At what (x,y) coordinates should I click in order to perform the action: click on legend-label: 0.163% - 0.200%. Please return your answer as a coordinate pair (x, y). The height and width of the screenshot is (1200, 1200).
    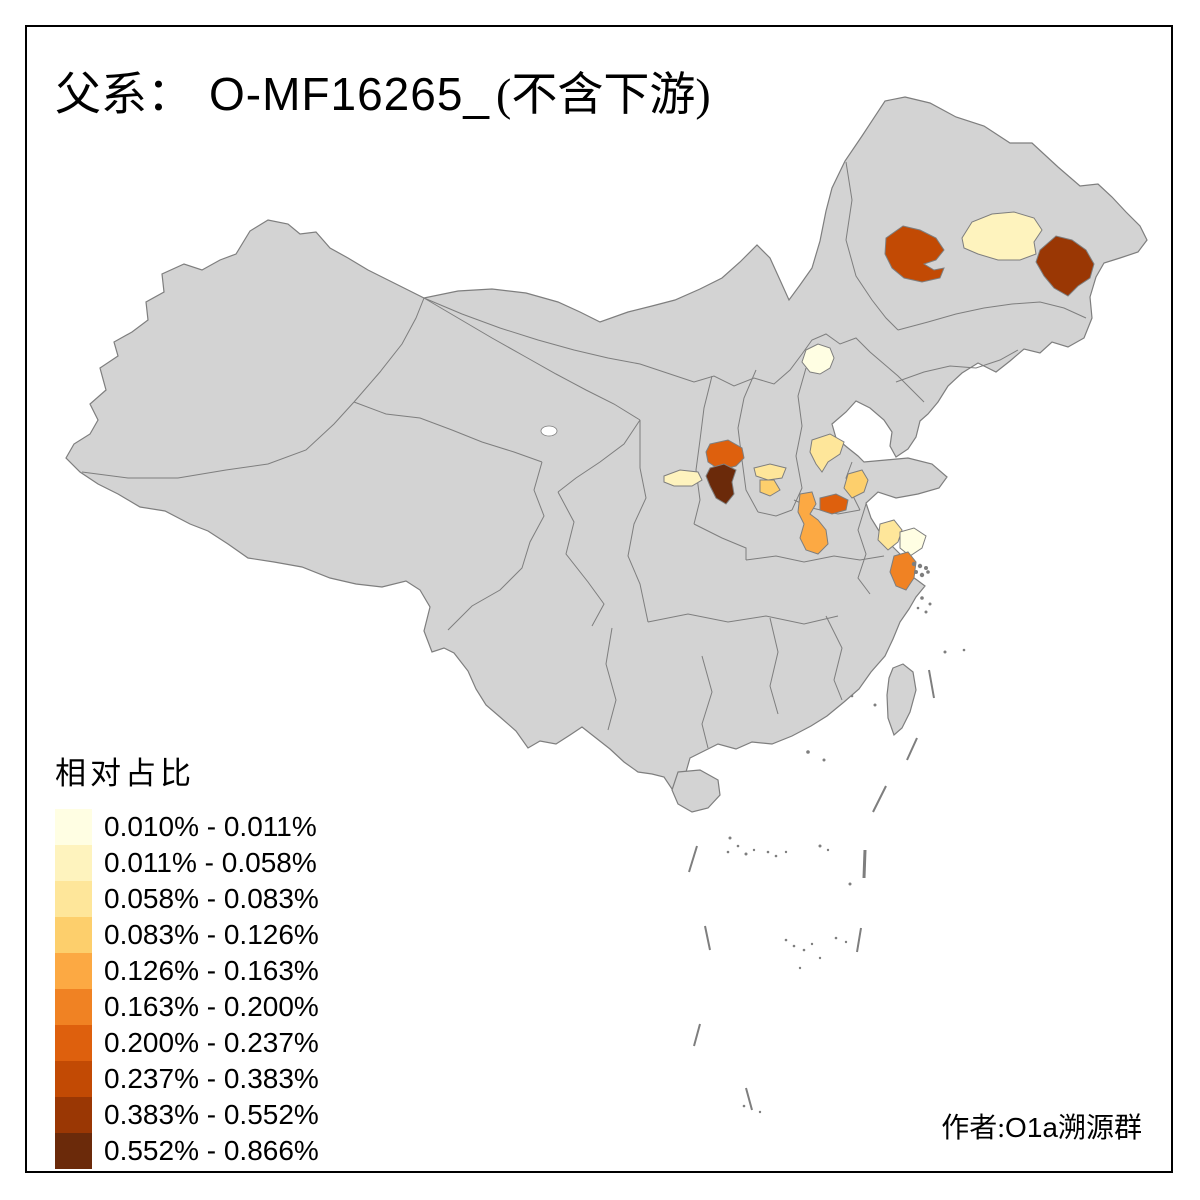
    Looking at the image, I should click on (211, 1006).